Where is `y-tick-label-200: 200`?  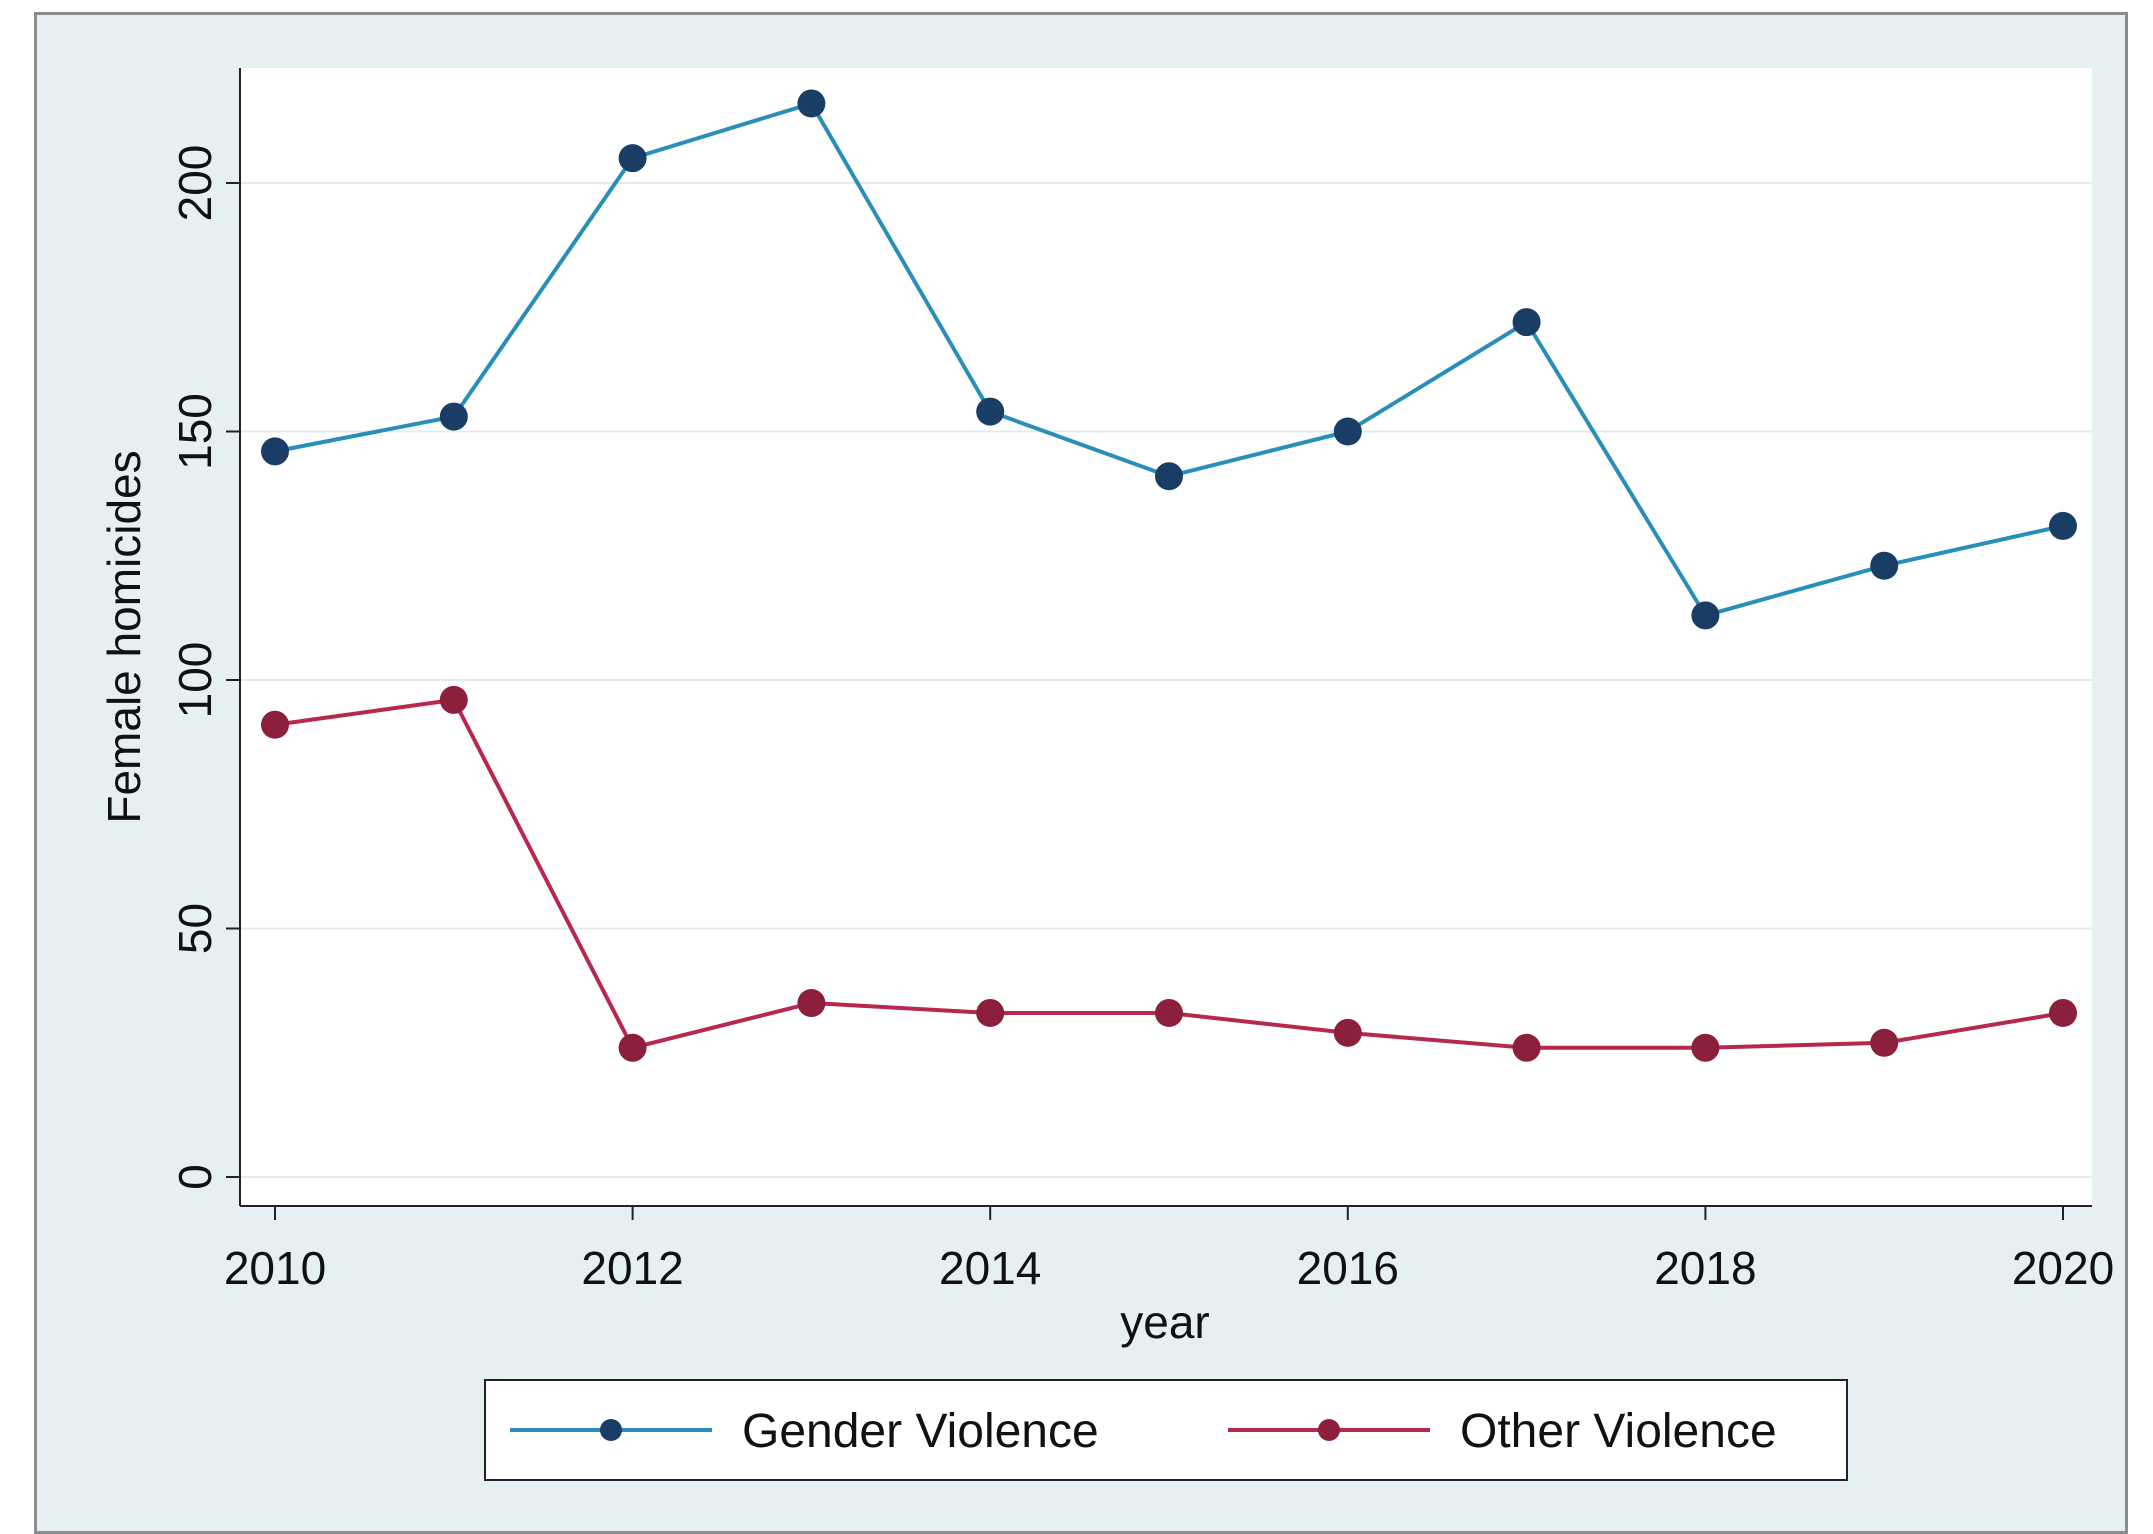
y-tick-label-200: 200 is located at coordinates (195, 183).